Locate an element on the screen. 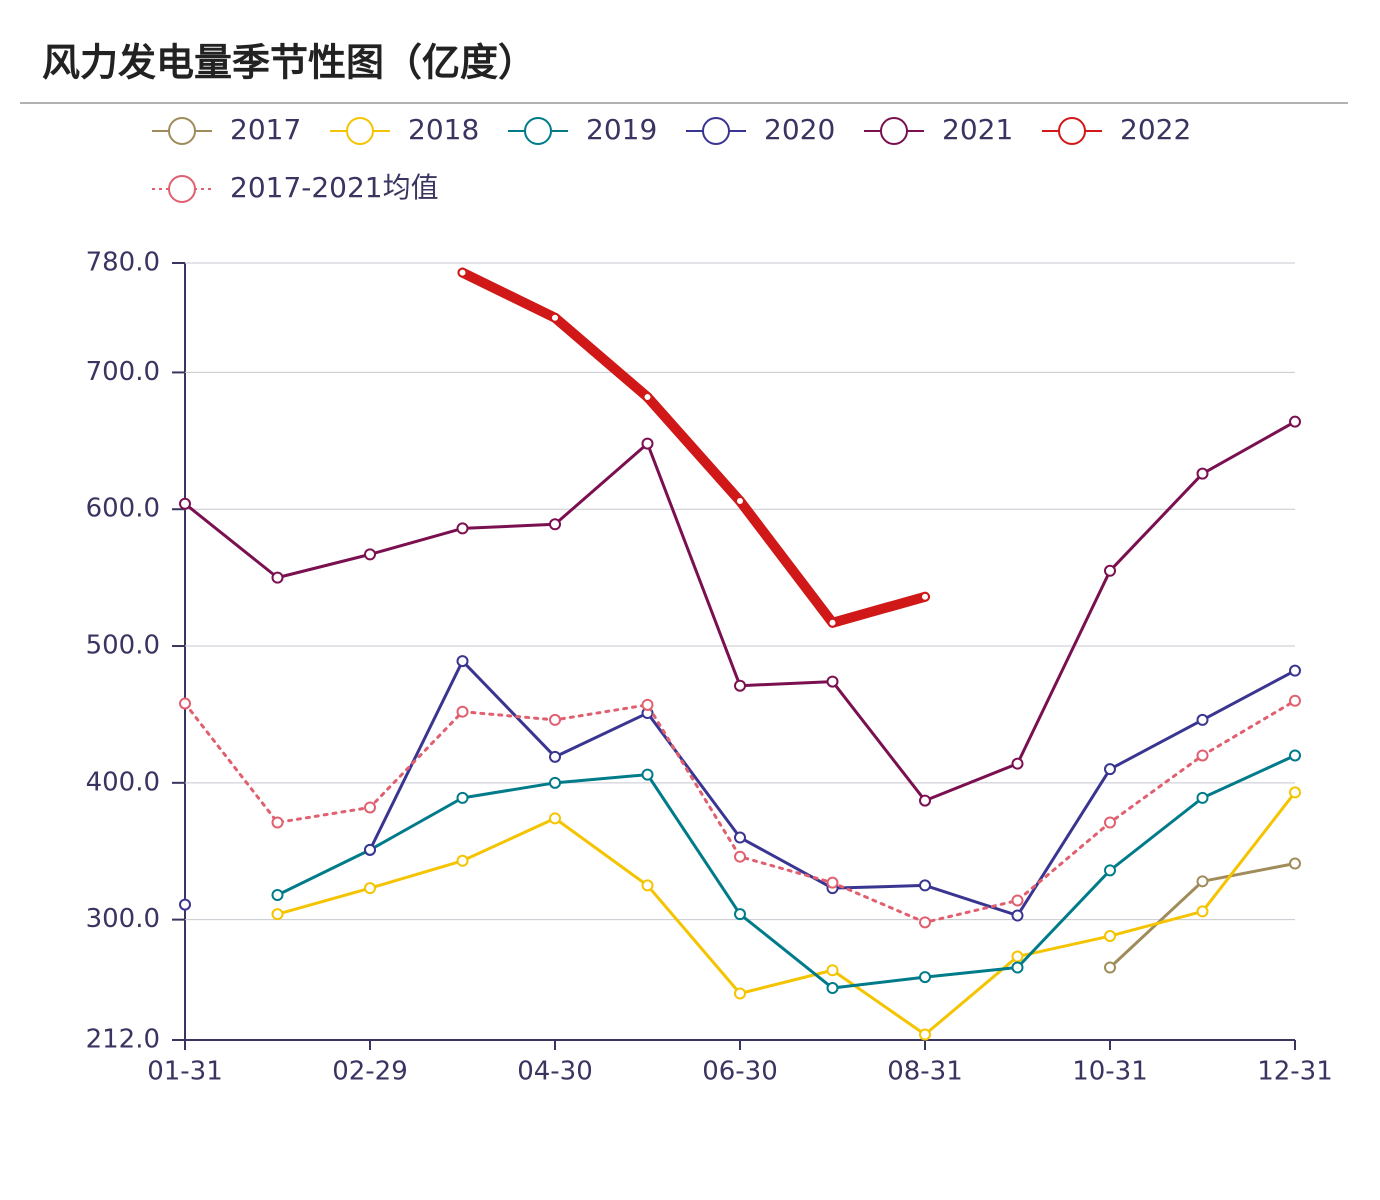 This screenshot has height=1200, width=1380. y-tick-label: 500.0 is located at coordinates (123, 646).